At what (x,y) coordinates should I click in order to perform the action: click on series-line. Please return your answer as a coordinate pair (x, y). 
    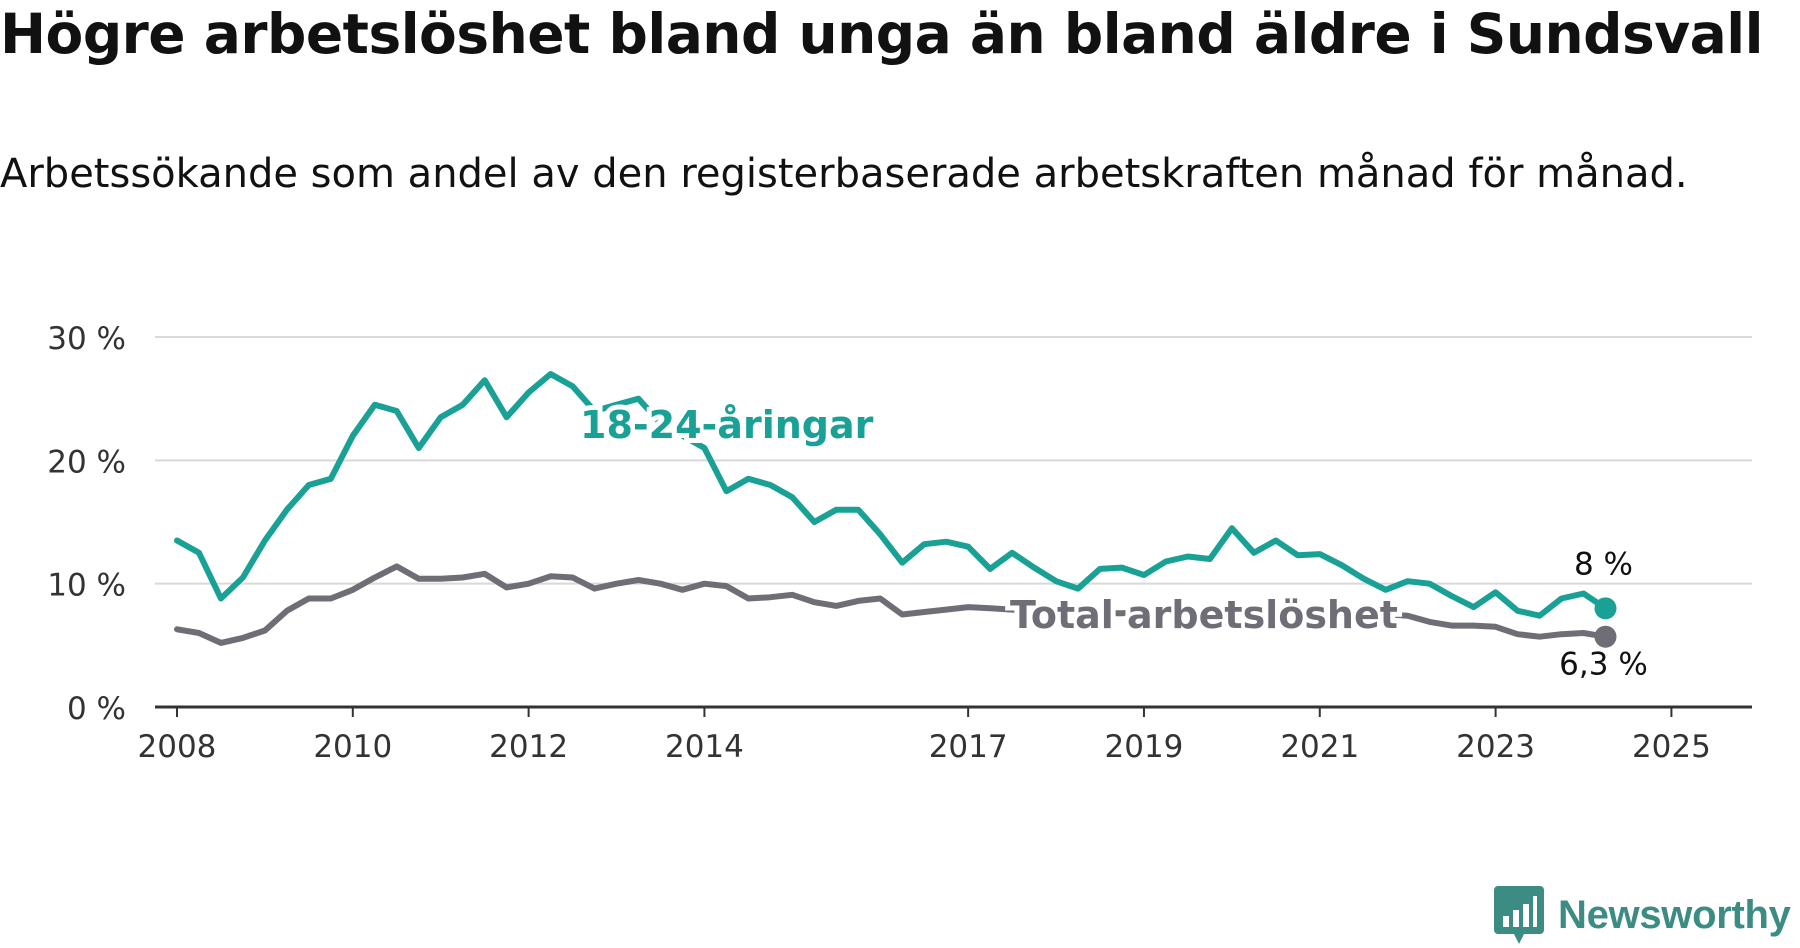
    Looking at the image, I should click on (891, 604).